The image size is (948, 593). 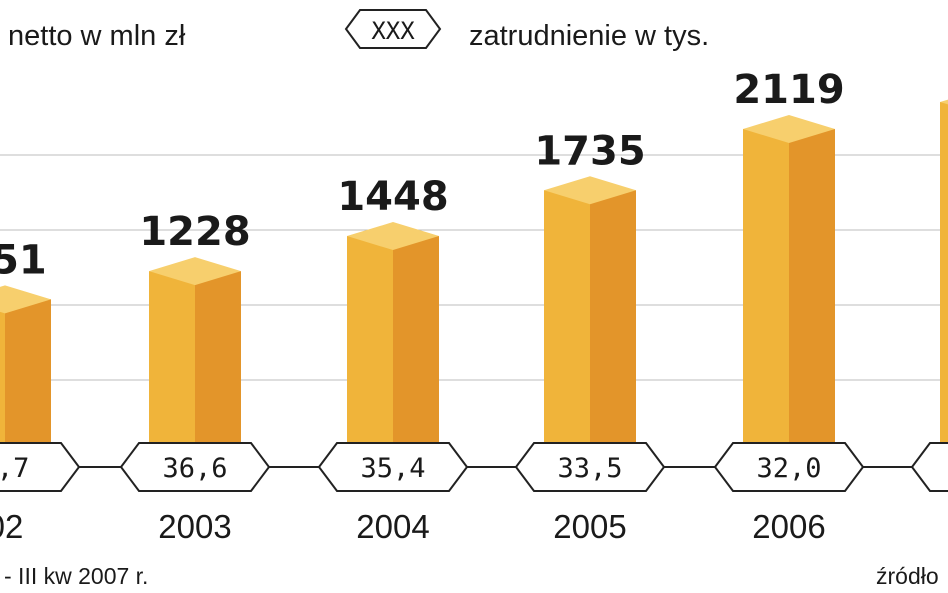 What do you see at coordinates (392, 526) in the screenshot?
I see `year-label: 2004` at bounding box center [392, 526].